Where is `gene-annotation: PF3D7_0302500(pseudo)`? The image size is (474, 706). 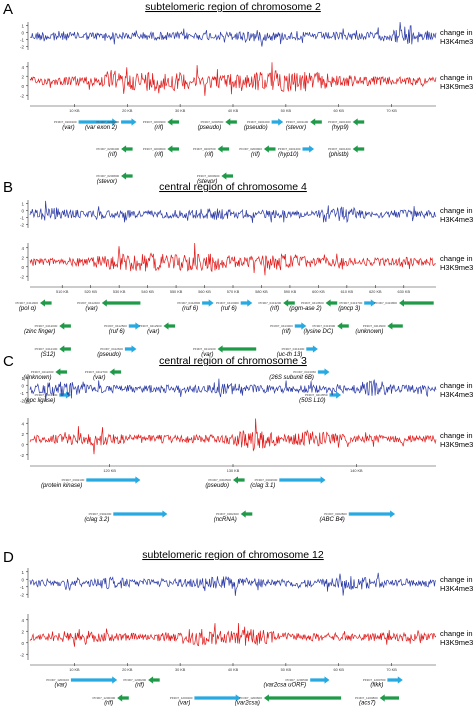
gene-annotation: PF3D7_0302500(pseudo) is located at coordinates (225, 482).